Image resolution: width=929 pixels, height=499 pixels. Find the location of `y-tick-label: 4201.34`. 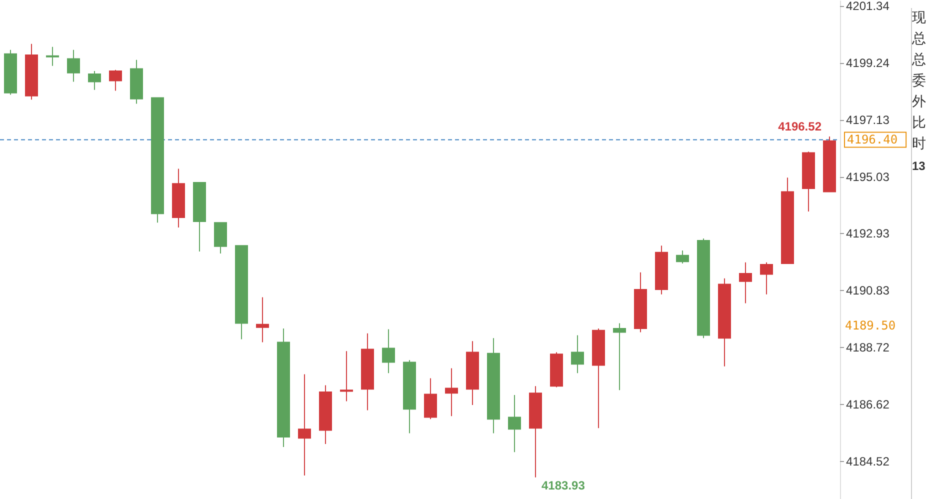

y-tick-label: 4201.34 is located at coordinates (868, 6).